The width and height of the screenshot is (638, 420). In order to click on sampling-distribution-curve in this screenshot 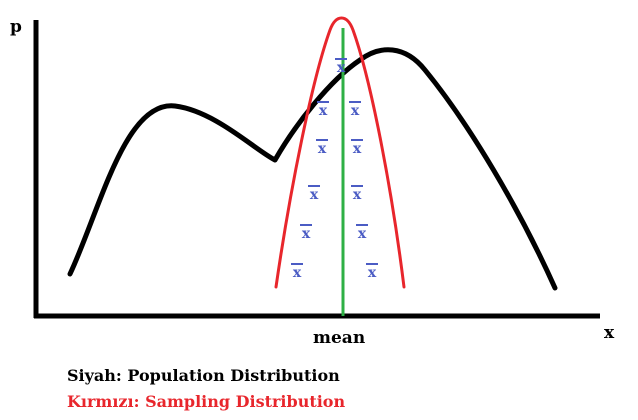, I will do `click(340, 152)`.